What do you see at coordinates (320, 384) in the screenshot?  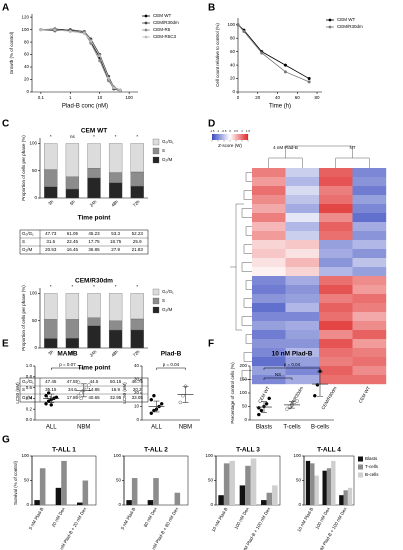 I see `error-bar` at bounding box center [320, 384].